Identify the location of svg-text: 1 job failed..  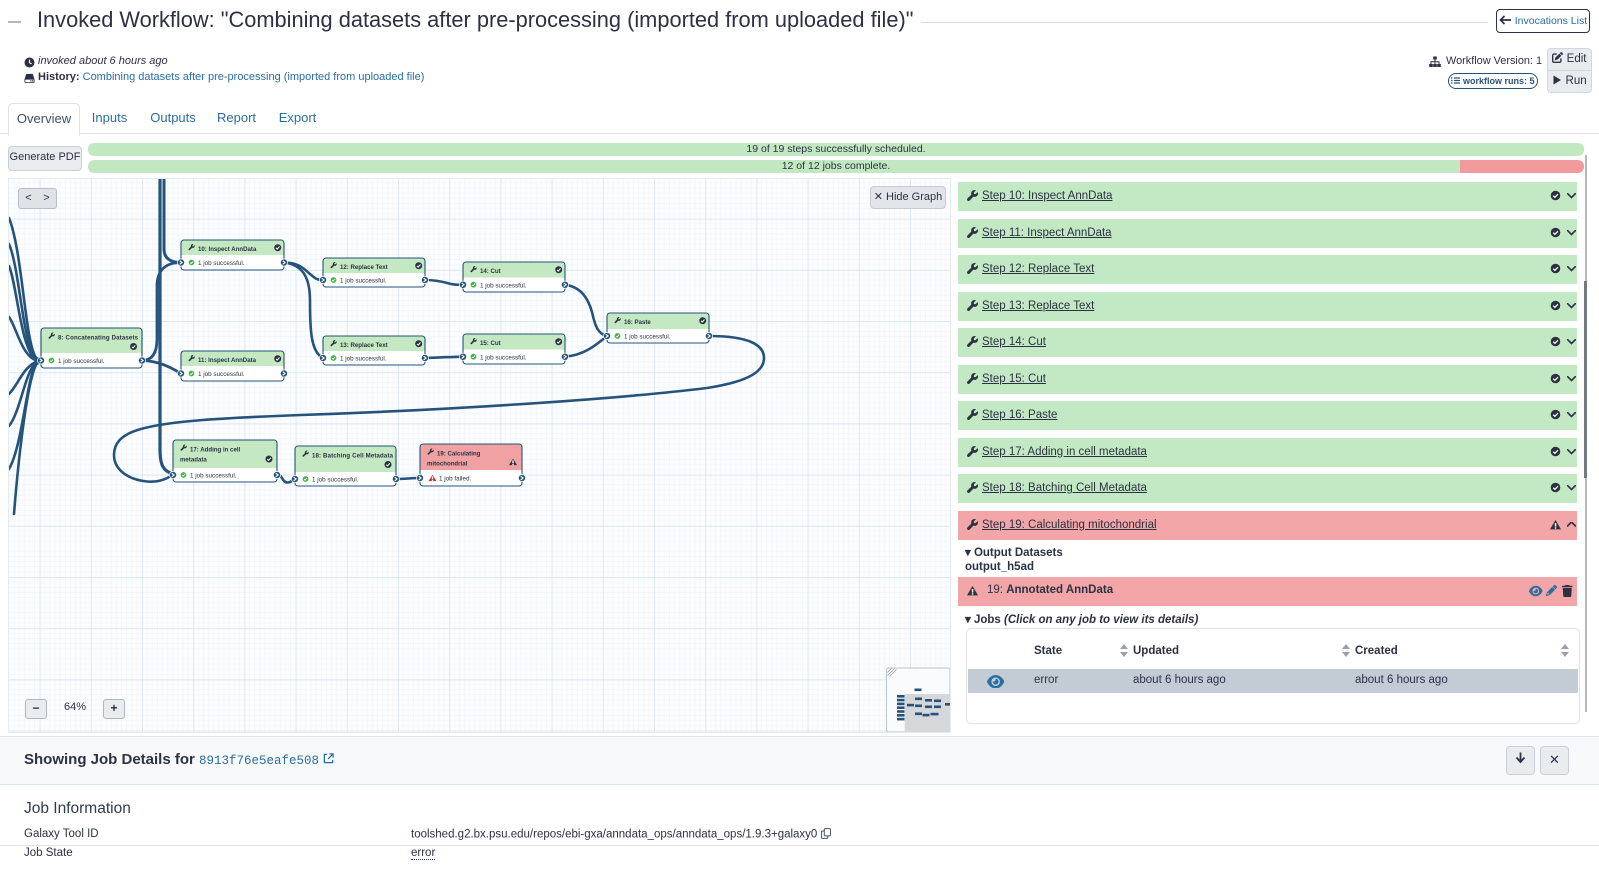
(455, 479).